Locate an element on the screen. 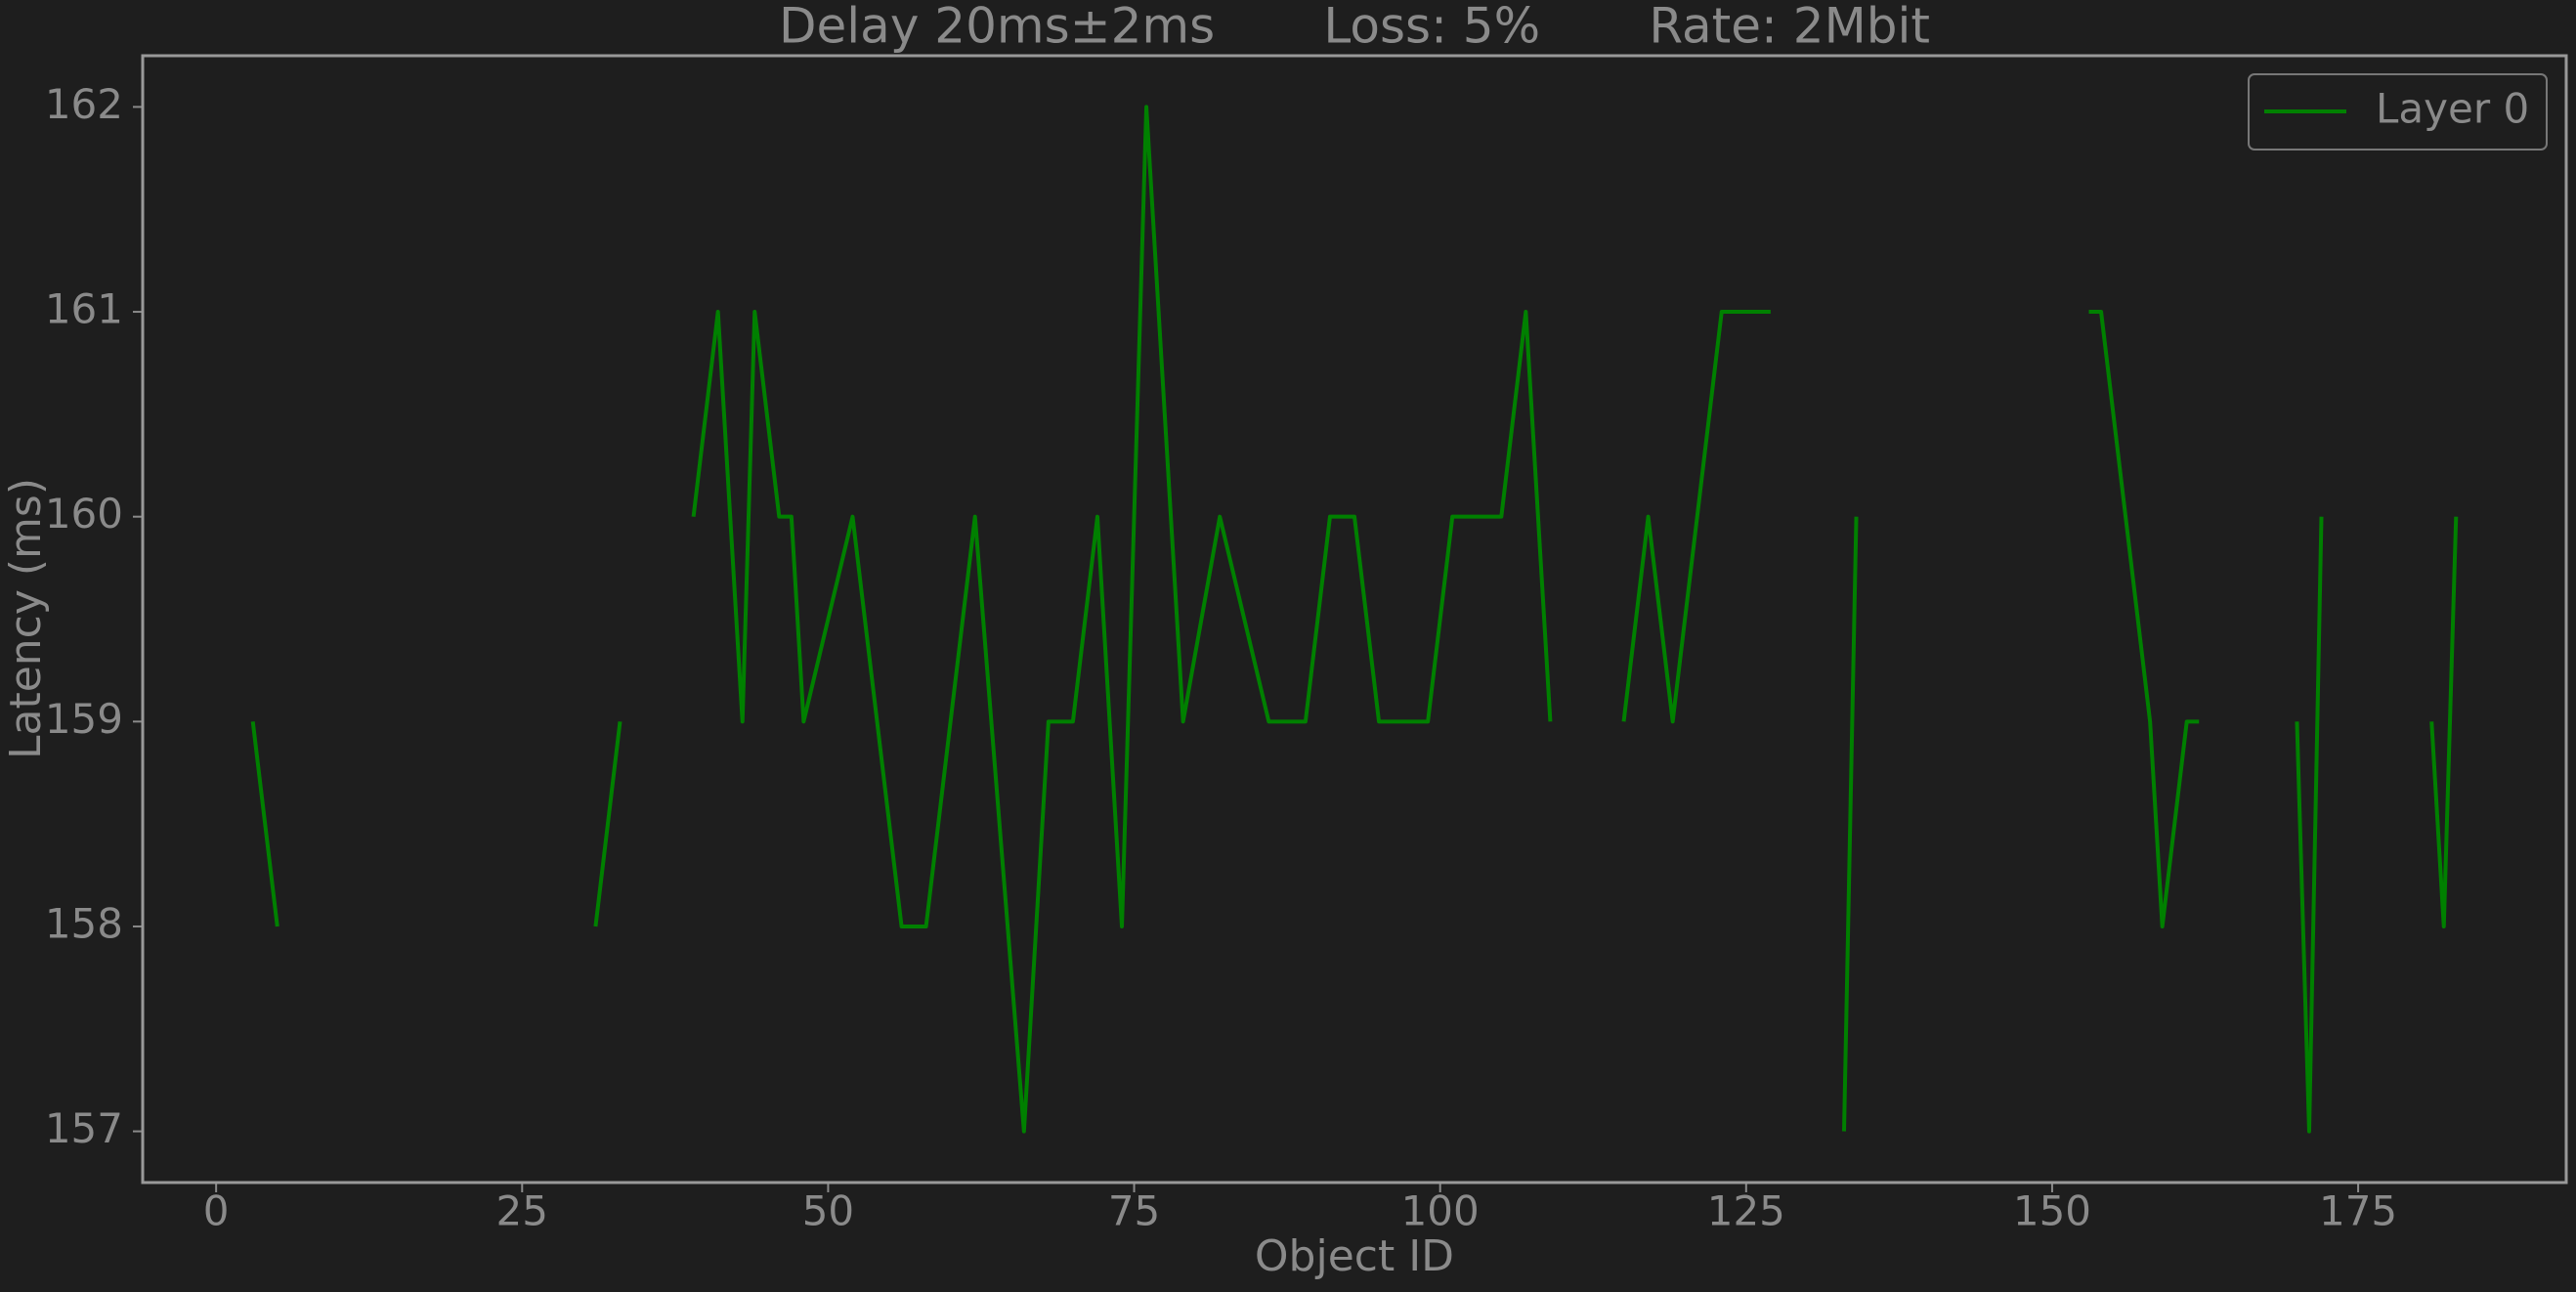 The image size is (2576, 1292). x-tick-label: 25 is located at coordinates (522, 1211).